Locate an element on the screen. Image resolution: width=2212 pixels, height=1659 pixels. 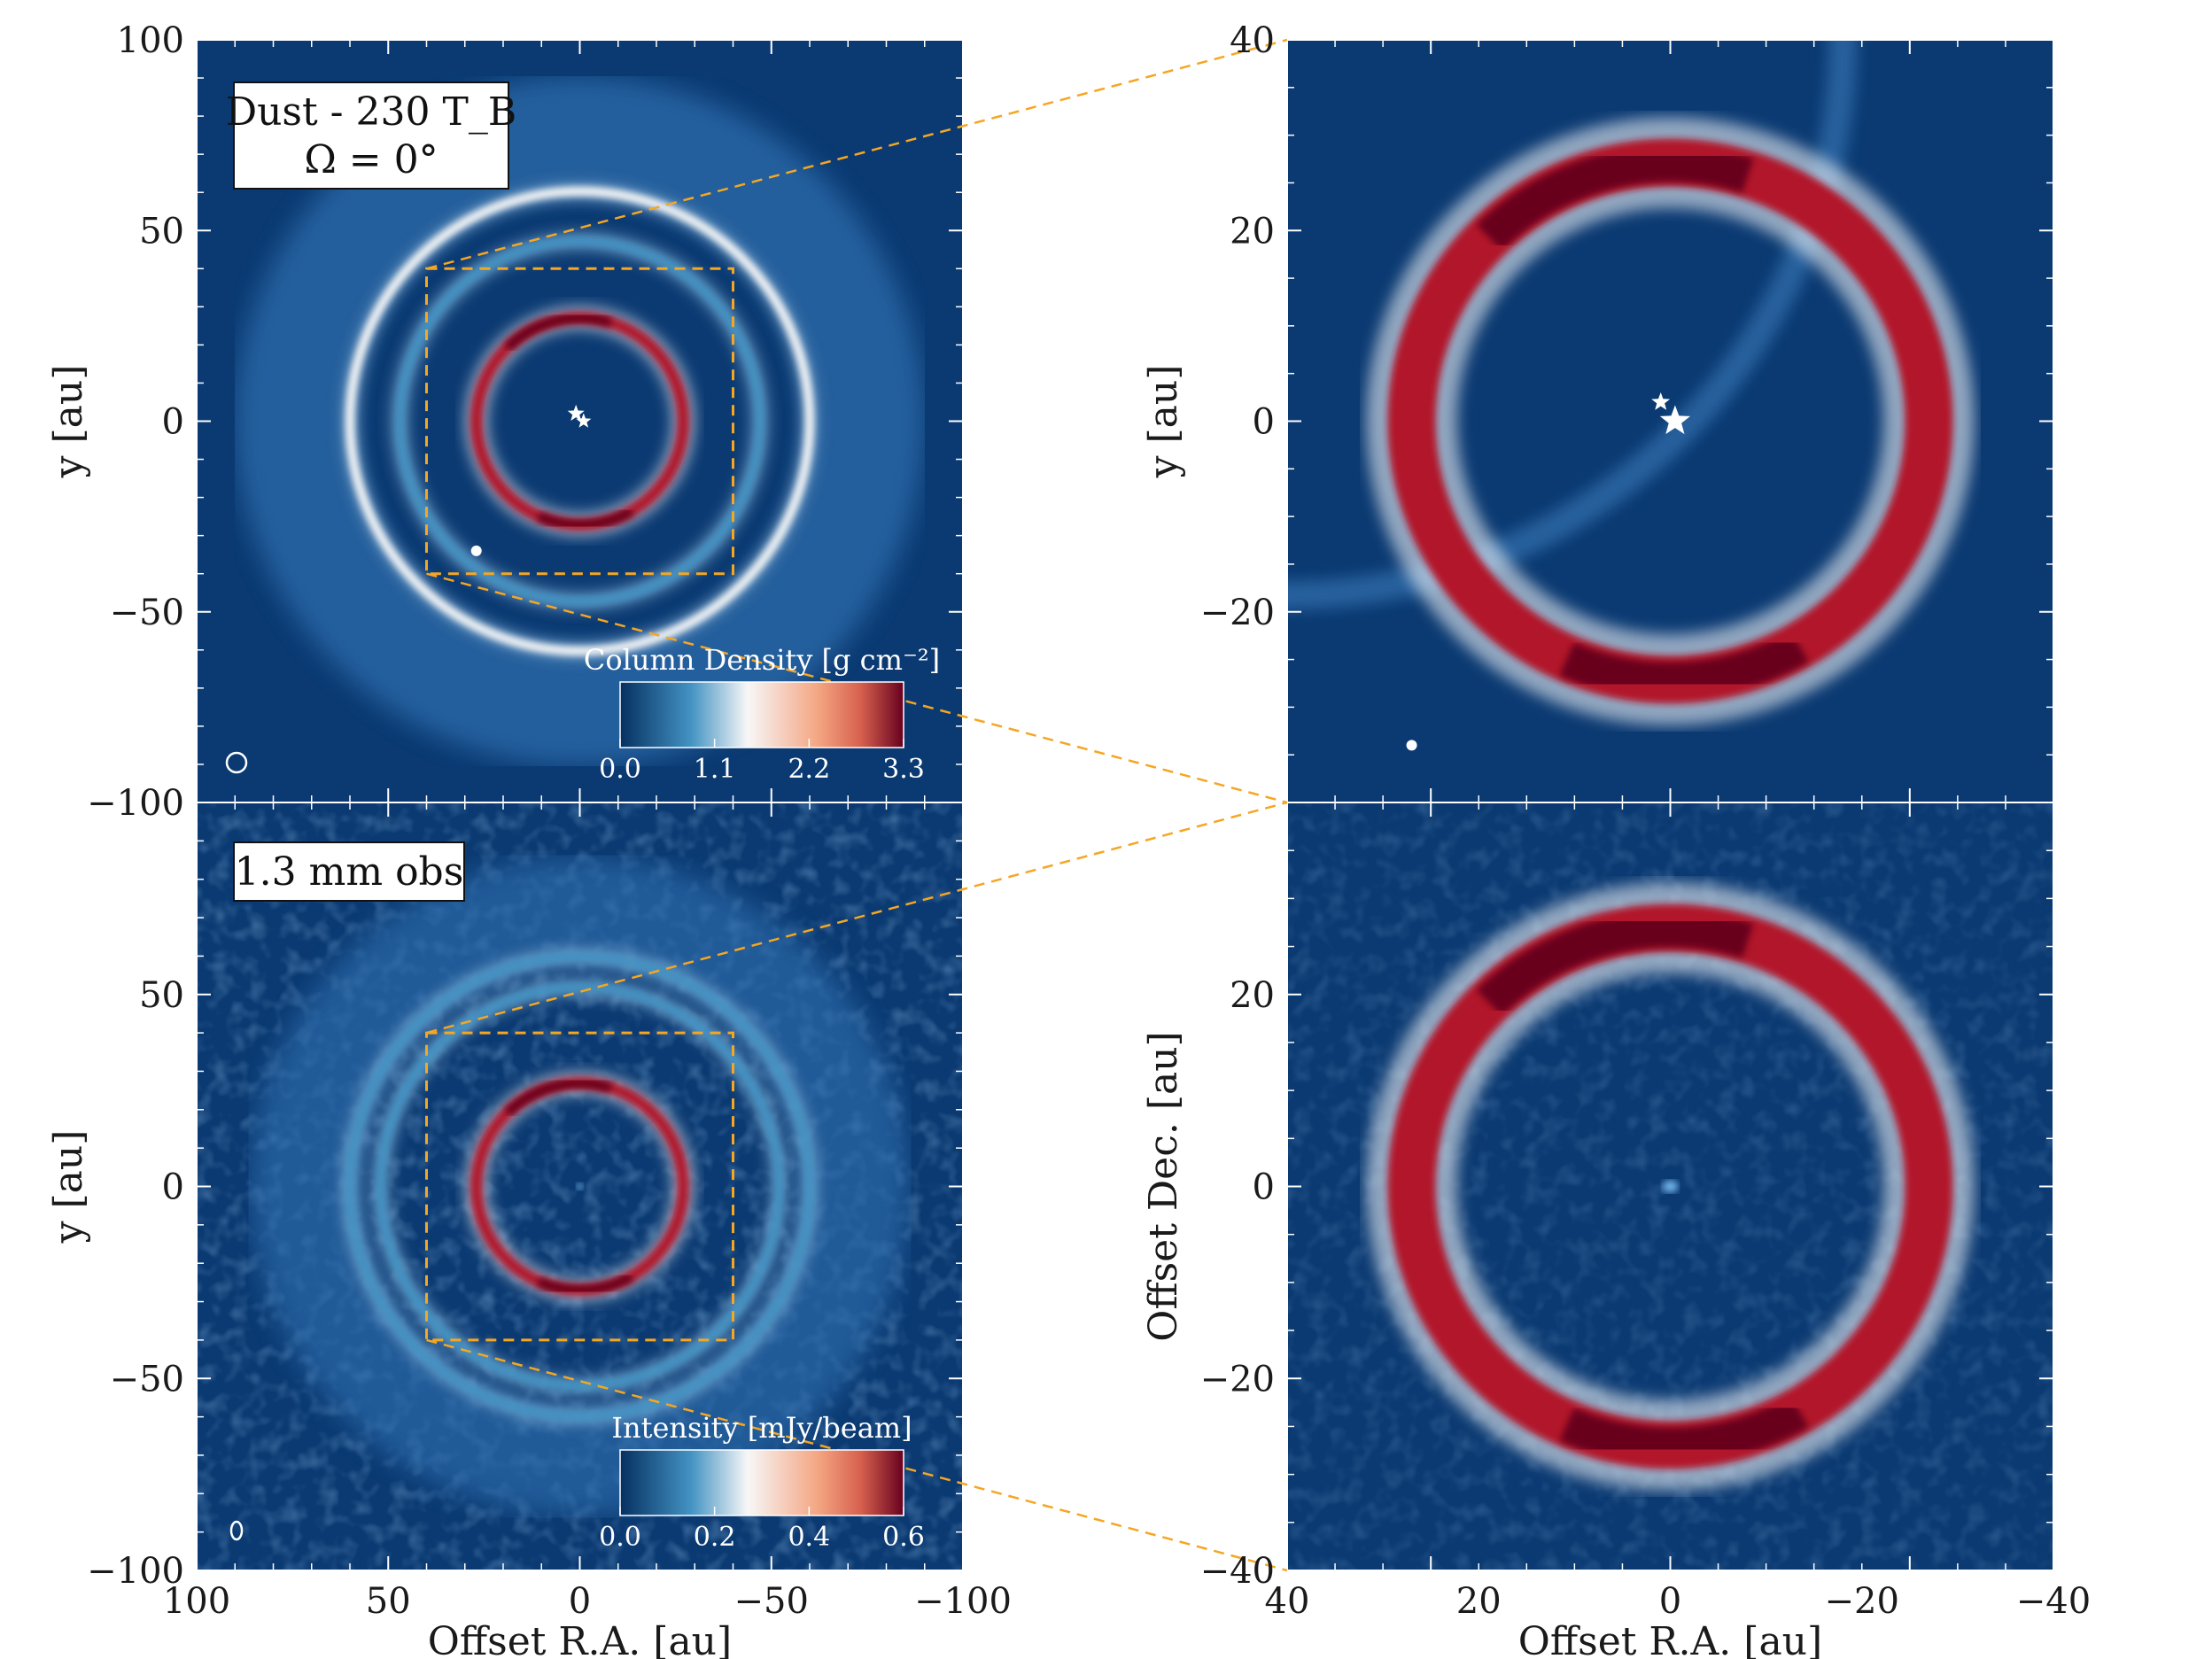
colorbar-label: Column Density [g cm⁻²] is located at coordinates (762, 660).